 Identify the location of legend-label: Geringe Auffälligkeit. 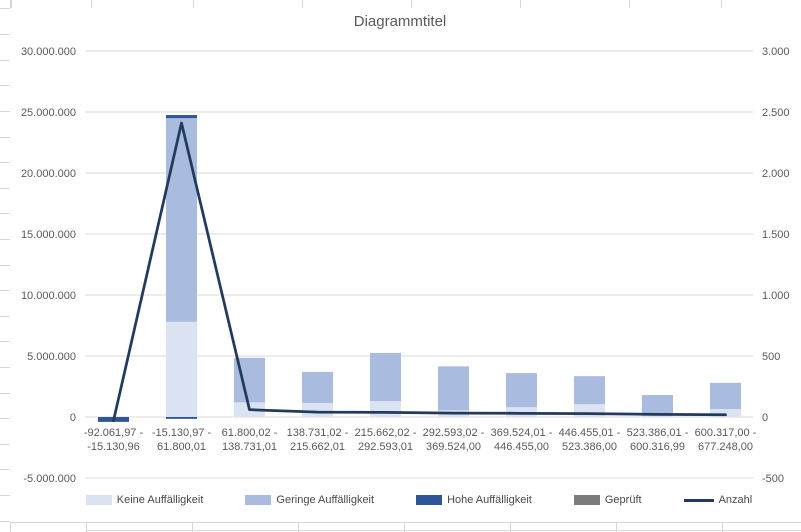
(325, 500).